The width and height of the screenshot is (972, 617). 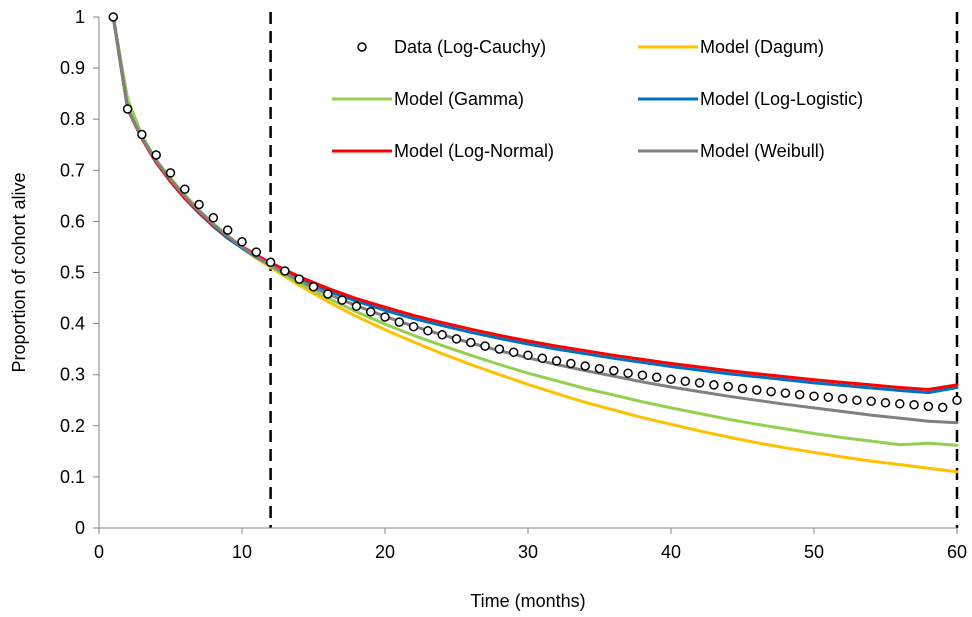 I want to click on y-axis-ticks: 0 0.1 0.2 0.3 0.4 0.5 0.6 0.7 0.8 0.9 1, so click(x=79, y=272).